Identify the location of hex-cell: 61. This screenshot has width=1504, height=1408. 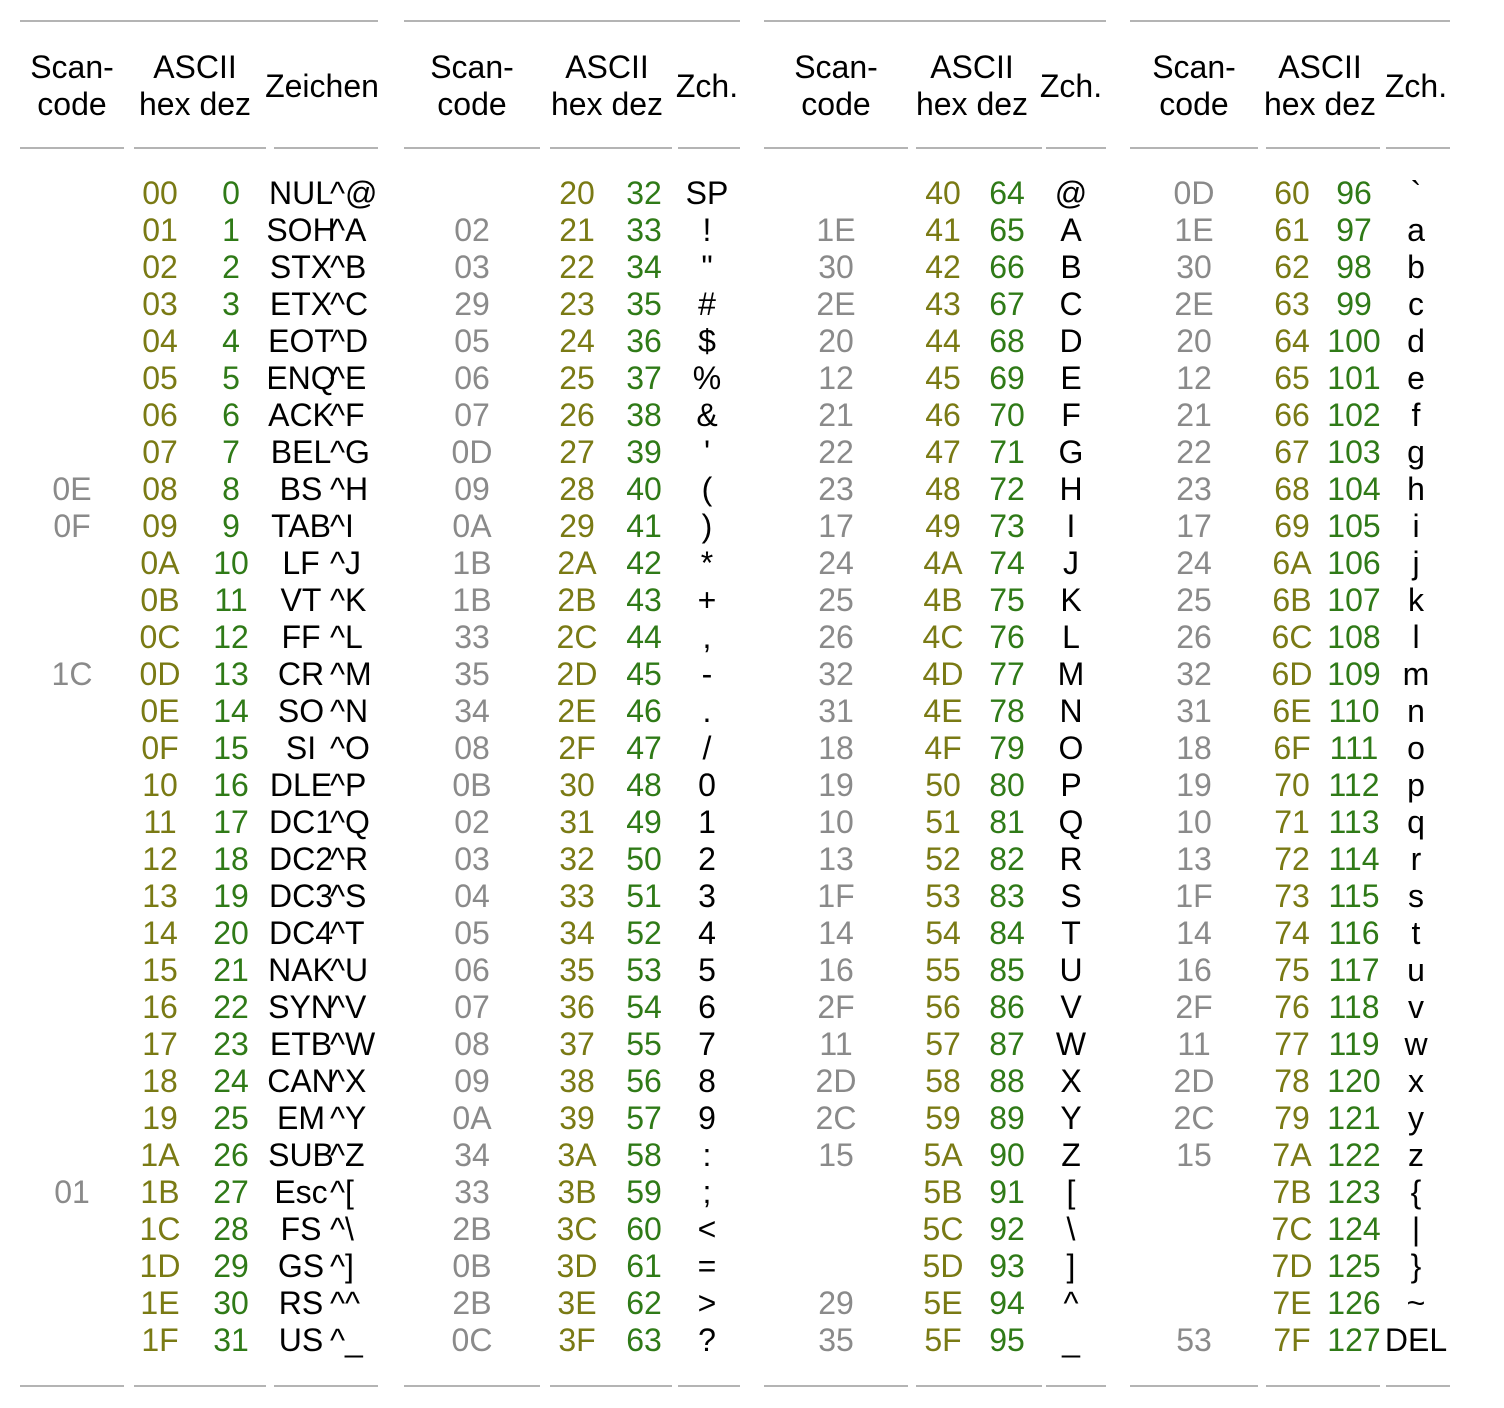
(1292, 230).